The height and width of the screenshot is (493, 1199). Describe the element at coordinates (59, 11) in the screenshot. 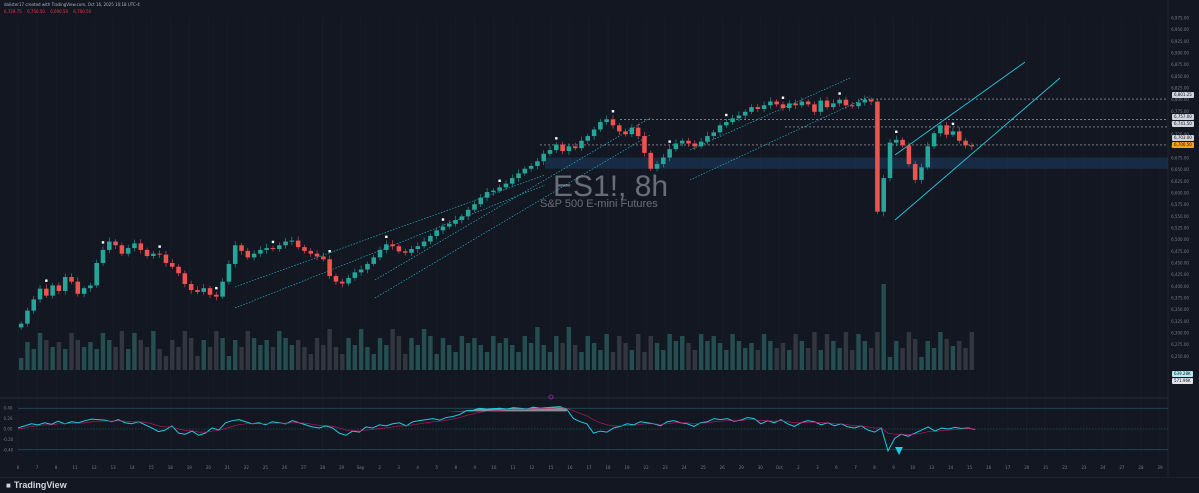

I see `ohlc-low: 6,690.50` at that location.